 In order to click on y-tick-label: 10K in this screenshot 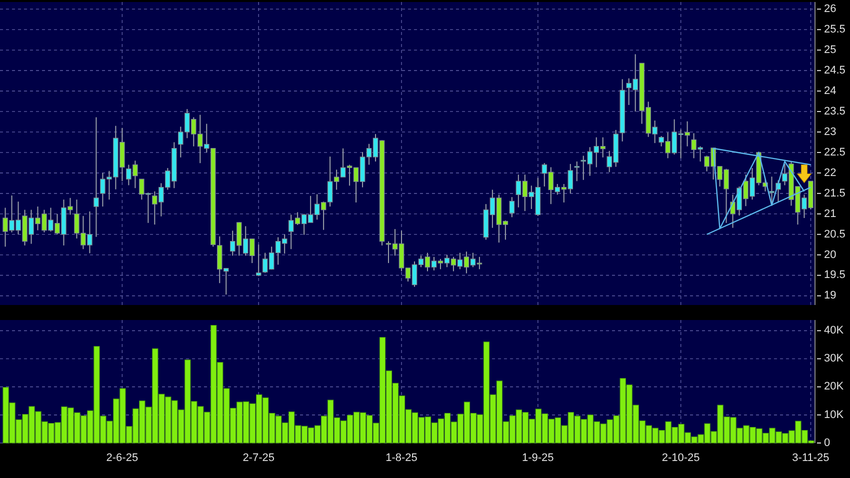, I will do `click(834, 414)`.